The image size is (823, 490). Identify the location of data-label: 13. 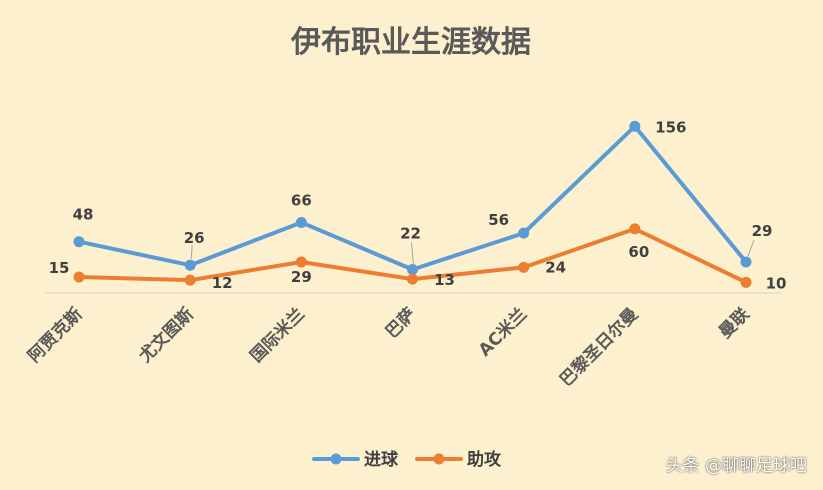
(444, 280).